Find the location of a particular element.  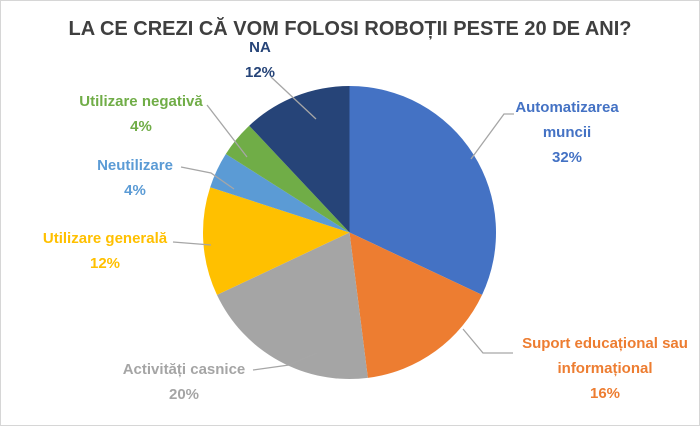

leader-line-neutilizare is located at coordinates (207, 178).